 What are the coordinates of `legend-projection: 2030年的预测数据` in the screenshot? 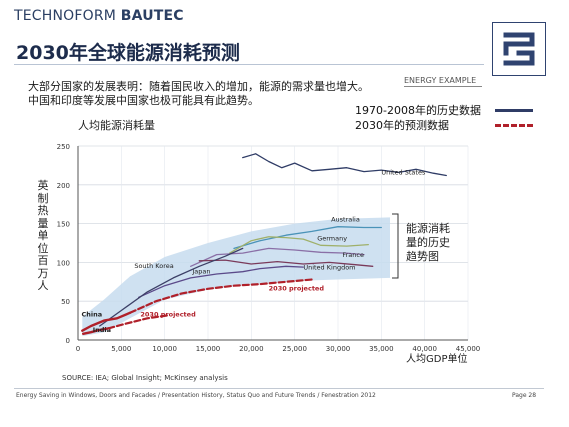 It's located at (444, 125).